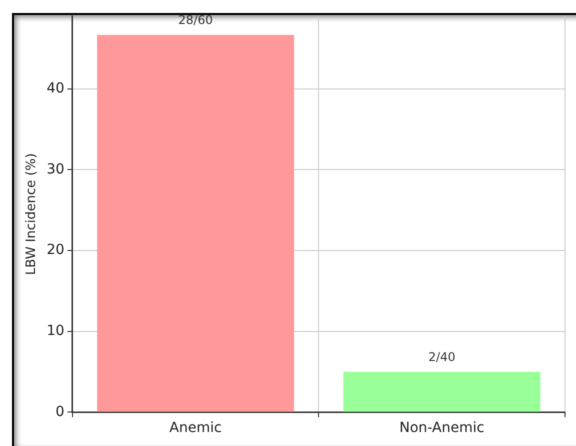  Describe the element at coordinates (55, 330) in the screenshot. I see `y-tick-label: 10` at that location.